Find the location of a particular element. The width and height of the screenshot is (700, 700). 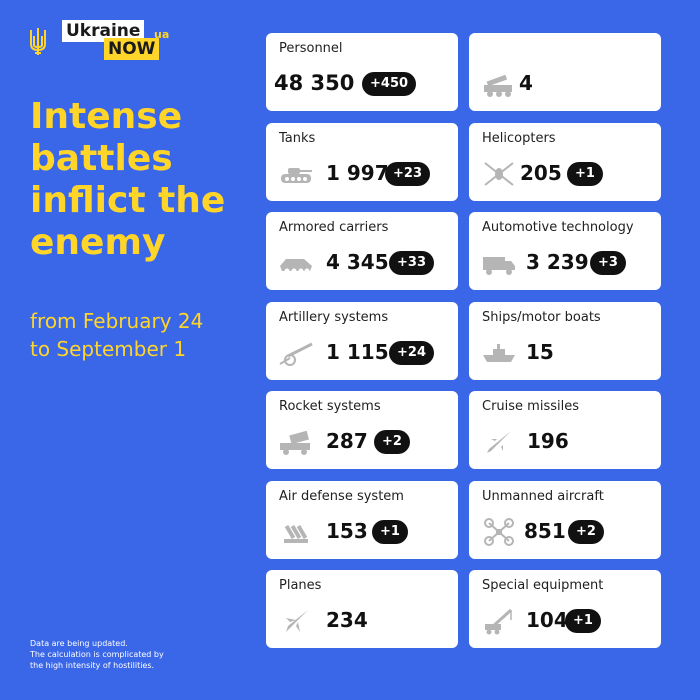

card-delta-badge: +450 is located at coordinates (389, 84).